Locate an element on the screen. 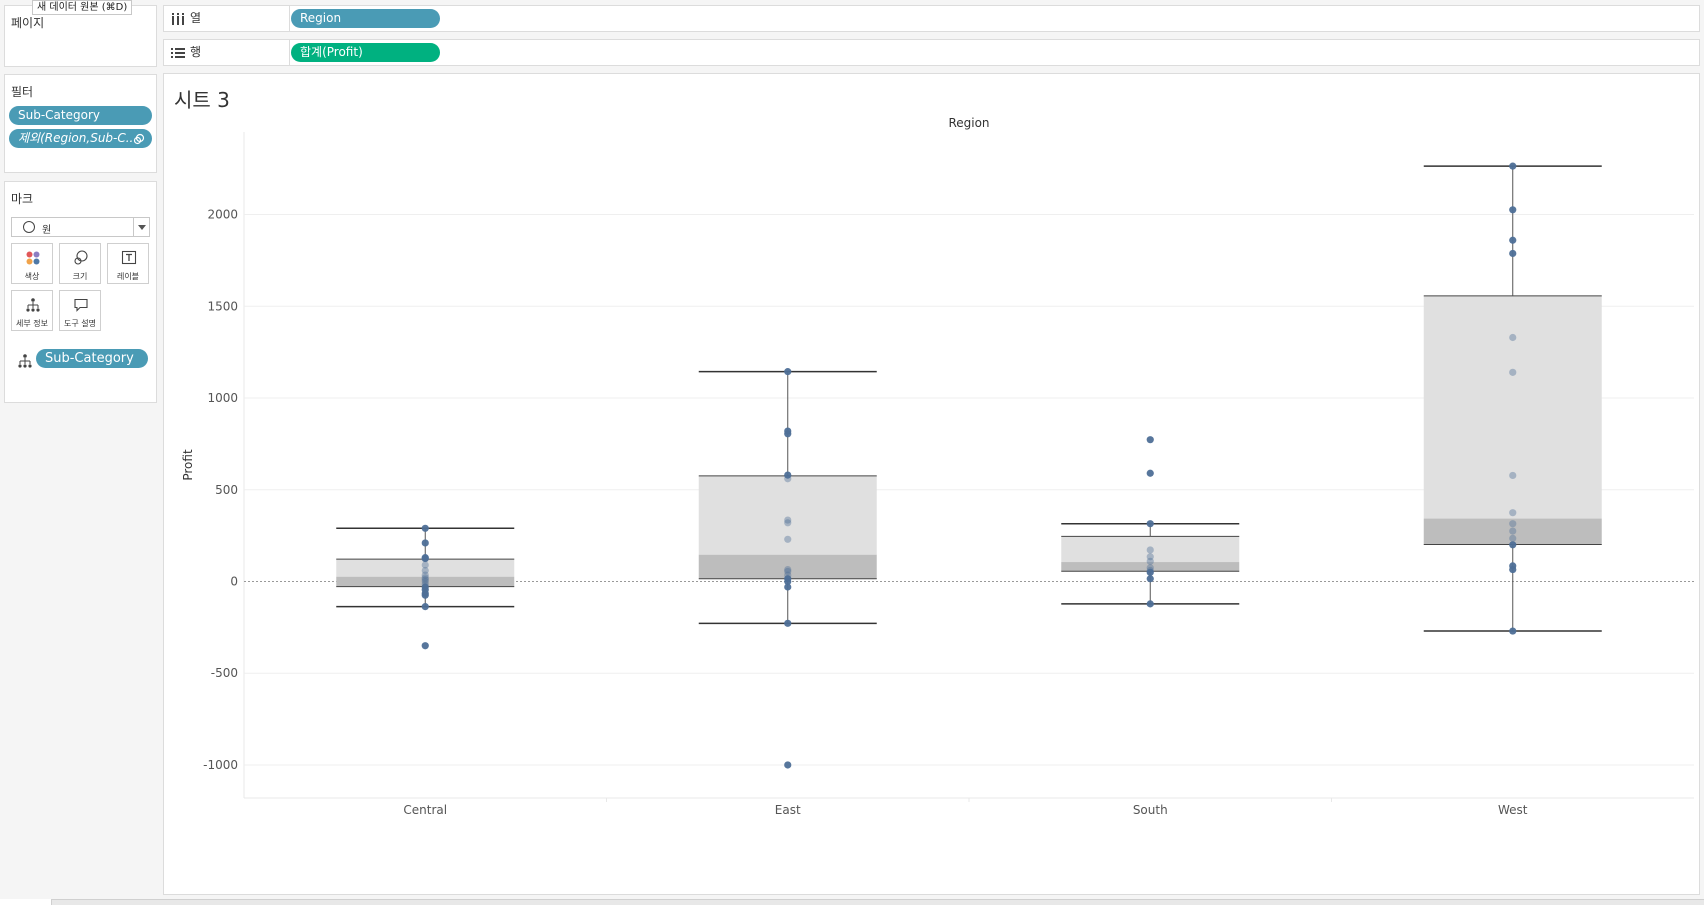 This screenshot has height=905, width=1704. sheet-tab is located at coordinates (26, 902).